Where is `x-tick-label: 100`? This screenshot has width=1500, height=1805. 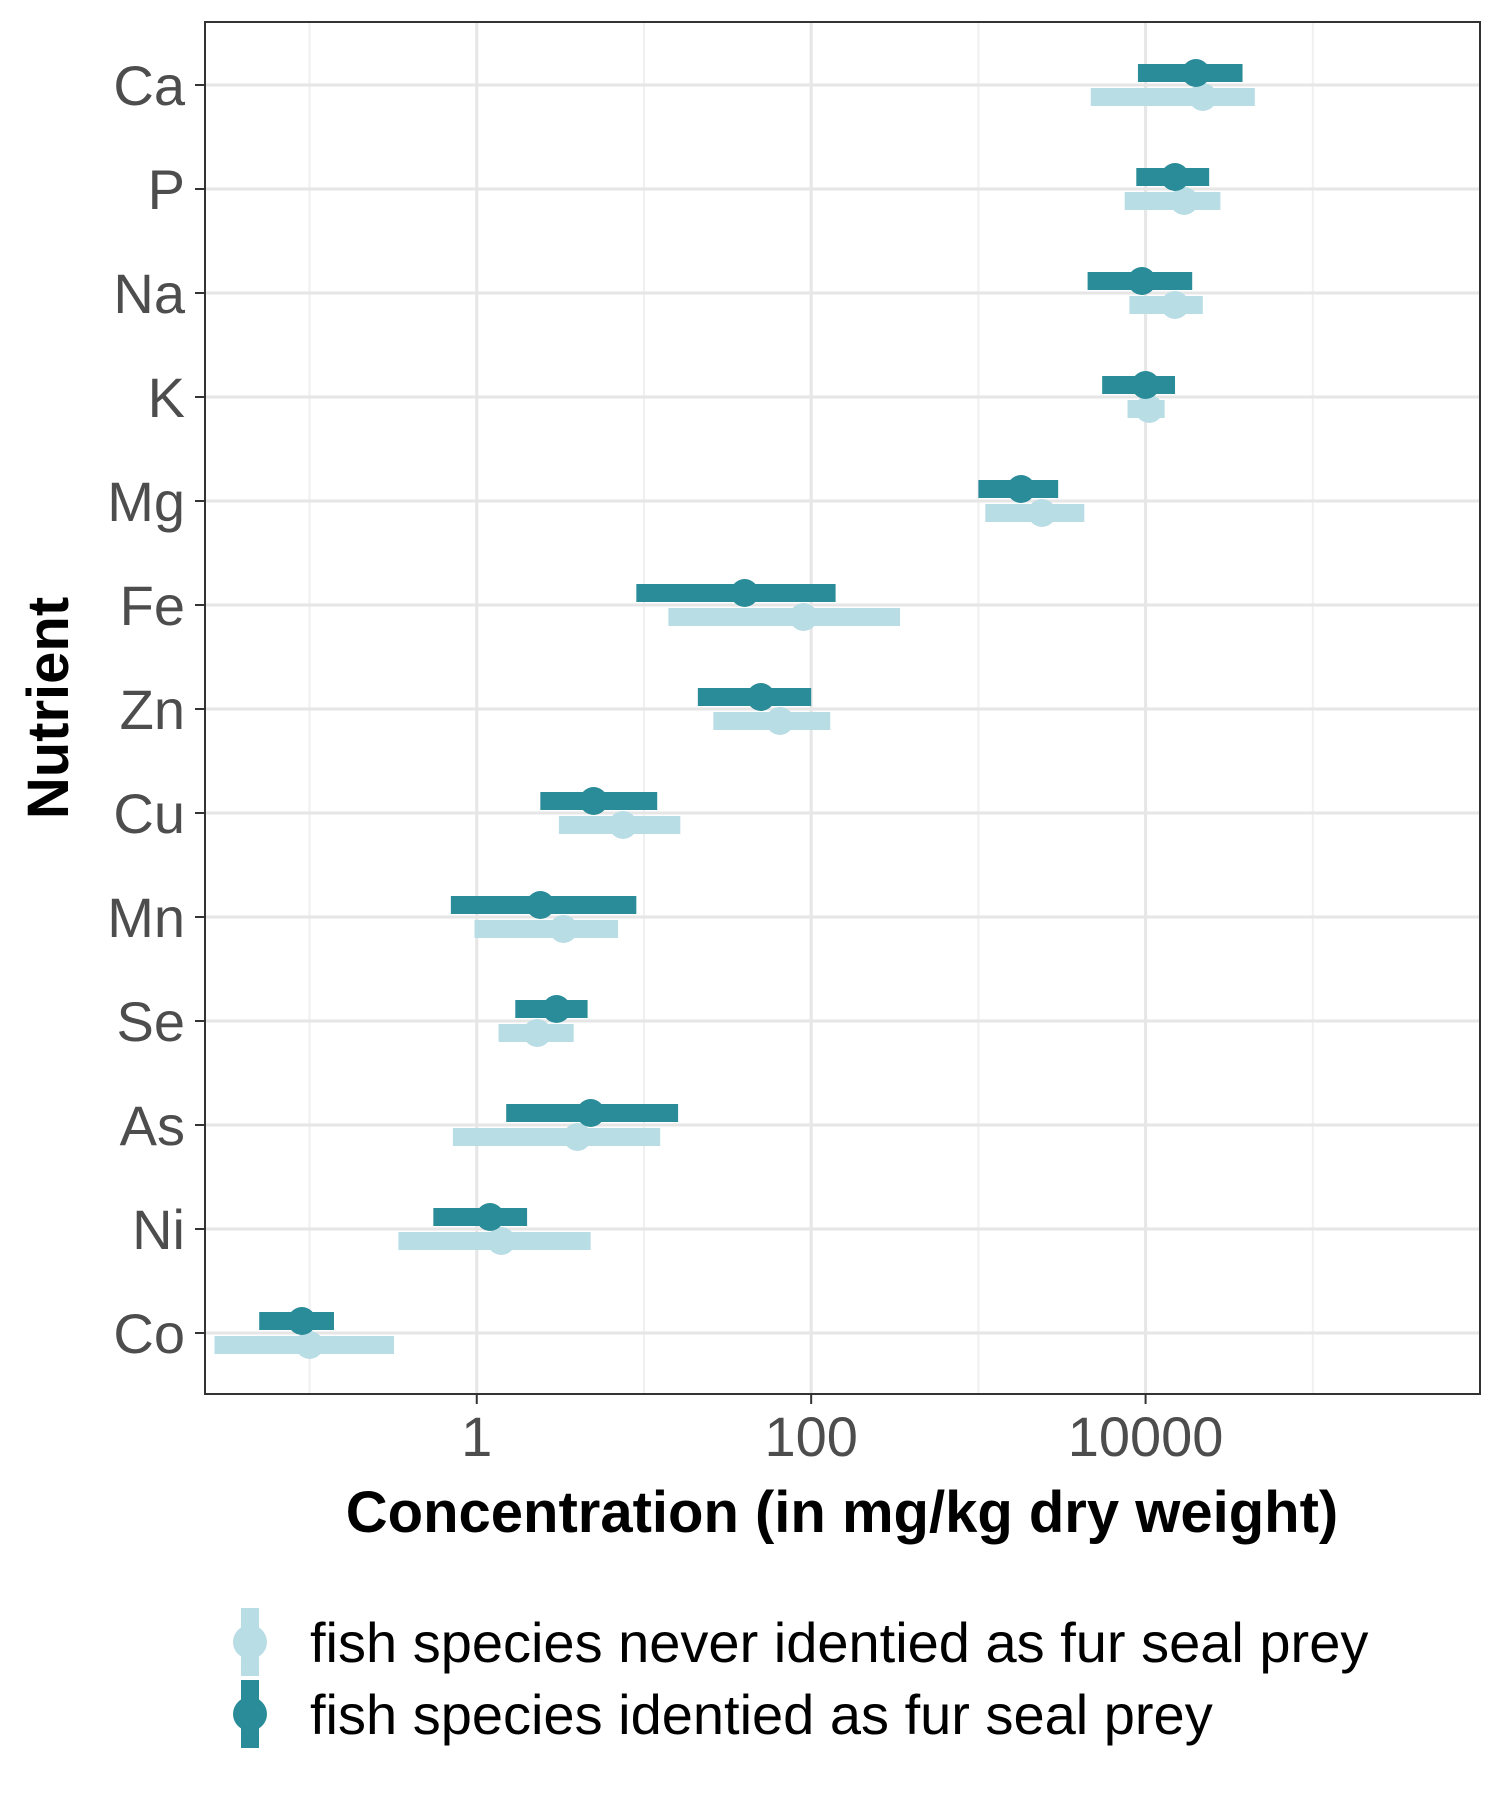 x-tick-label: 100 is located at coordinates (810, 1436).